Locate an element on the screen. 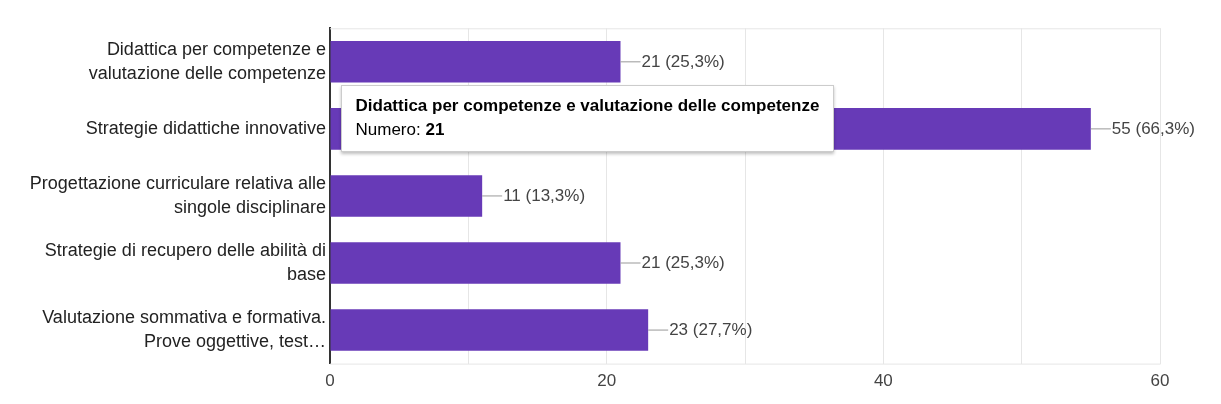 This screenshot has width=1221, height=404. x-tick-label: 60 is located at coordinates (1160, 381).